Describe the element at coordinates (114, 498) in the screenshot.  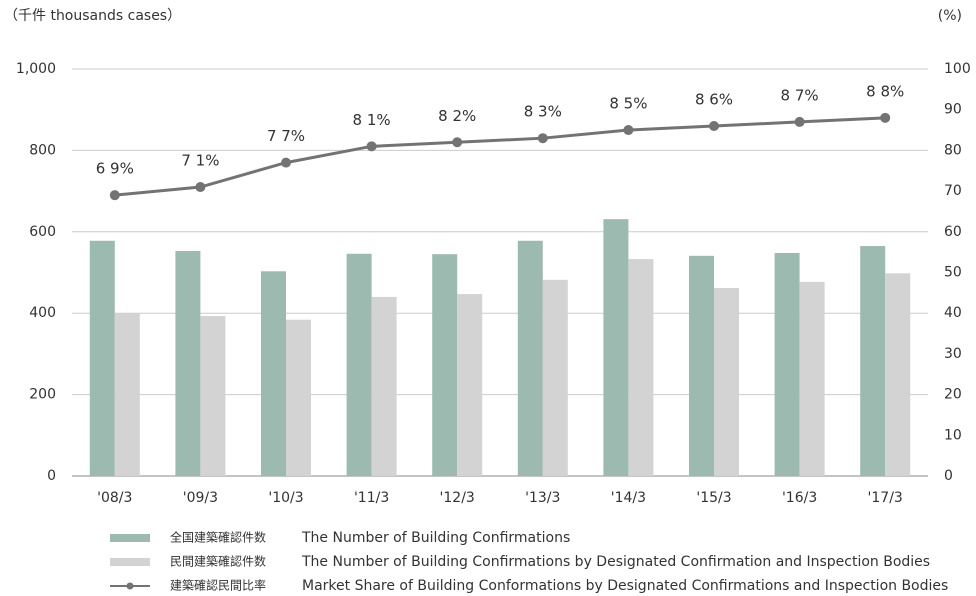
I see `x-tick-label: '08/3` at that location.